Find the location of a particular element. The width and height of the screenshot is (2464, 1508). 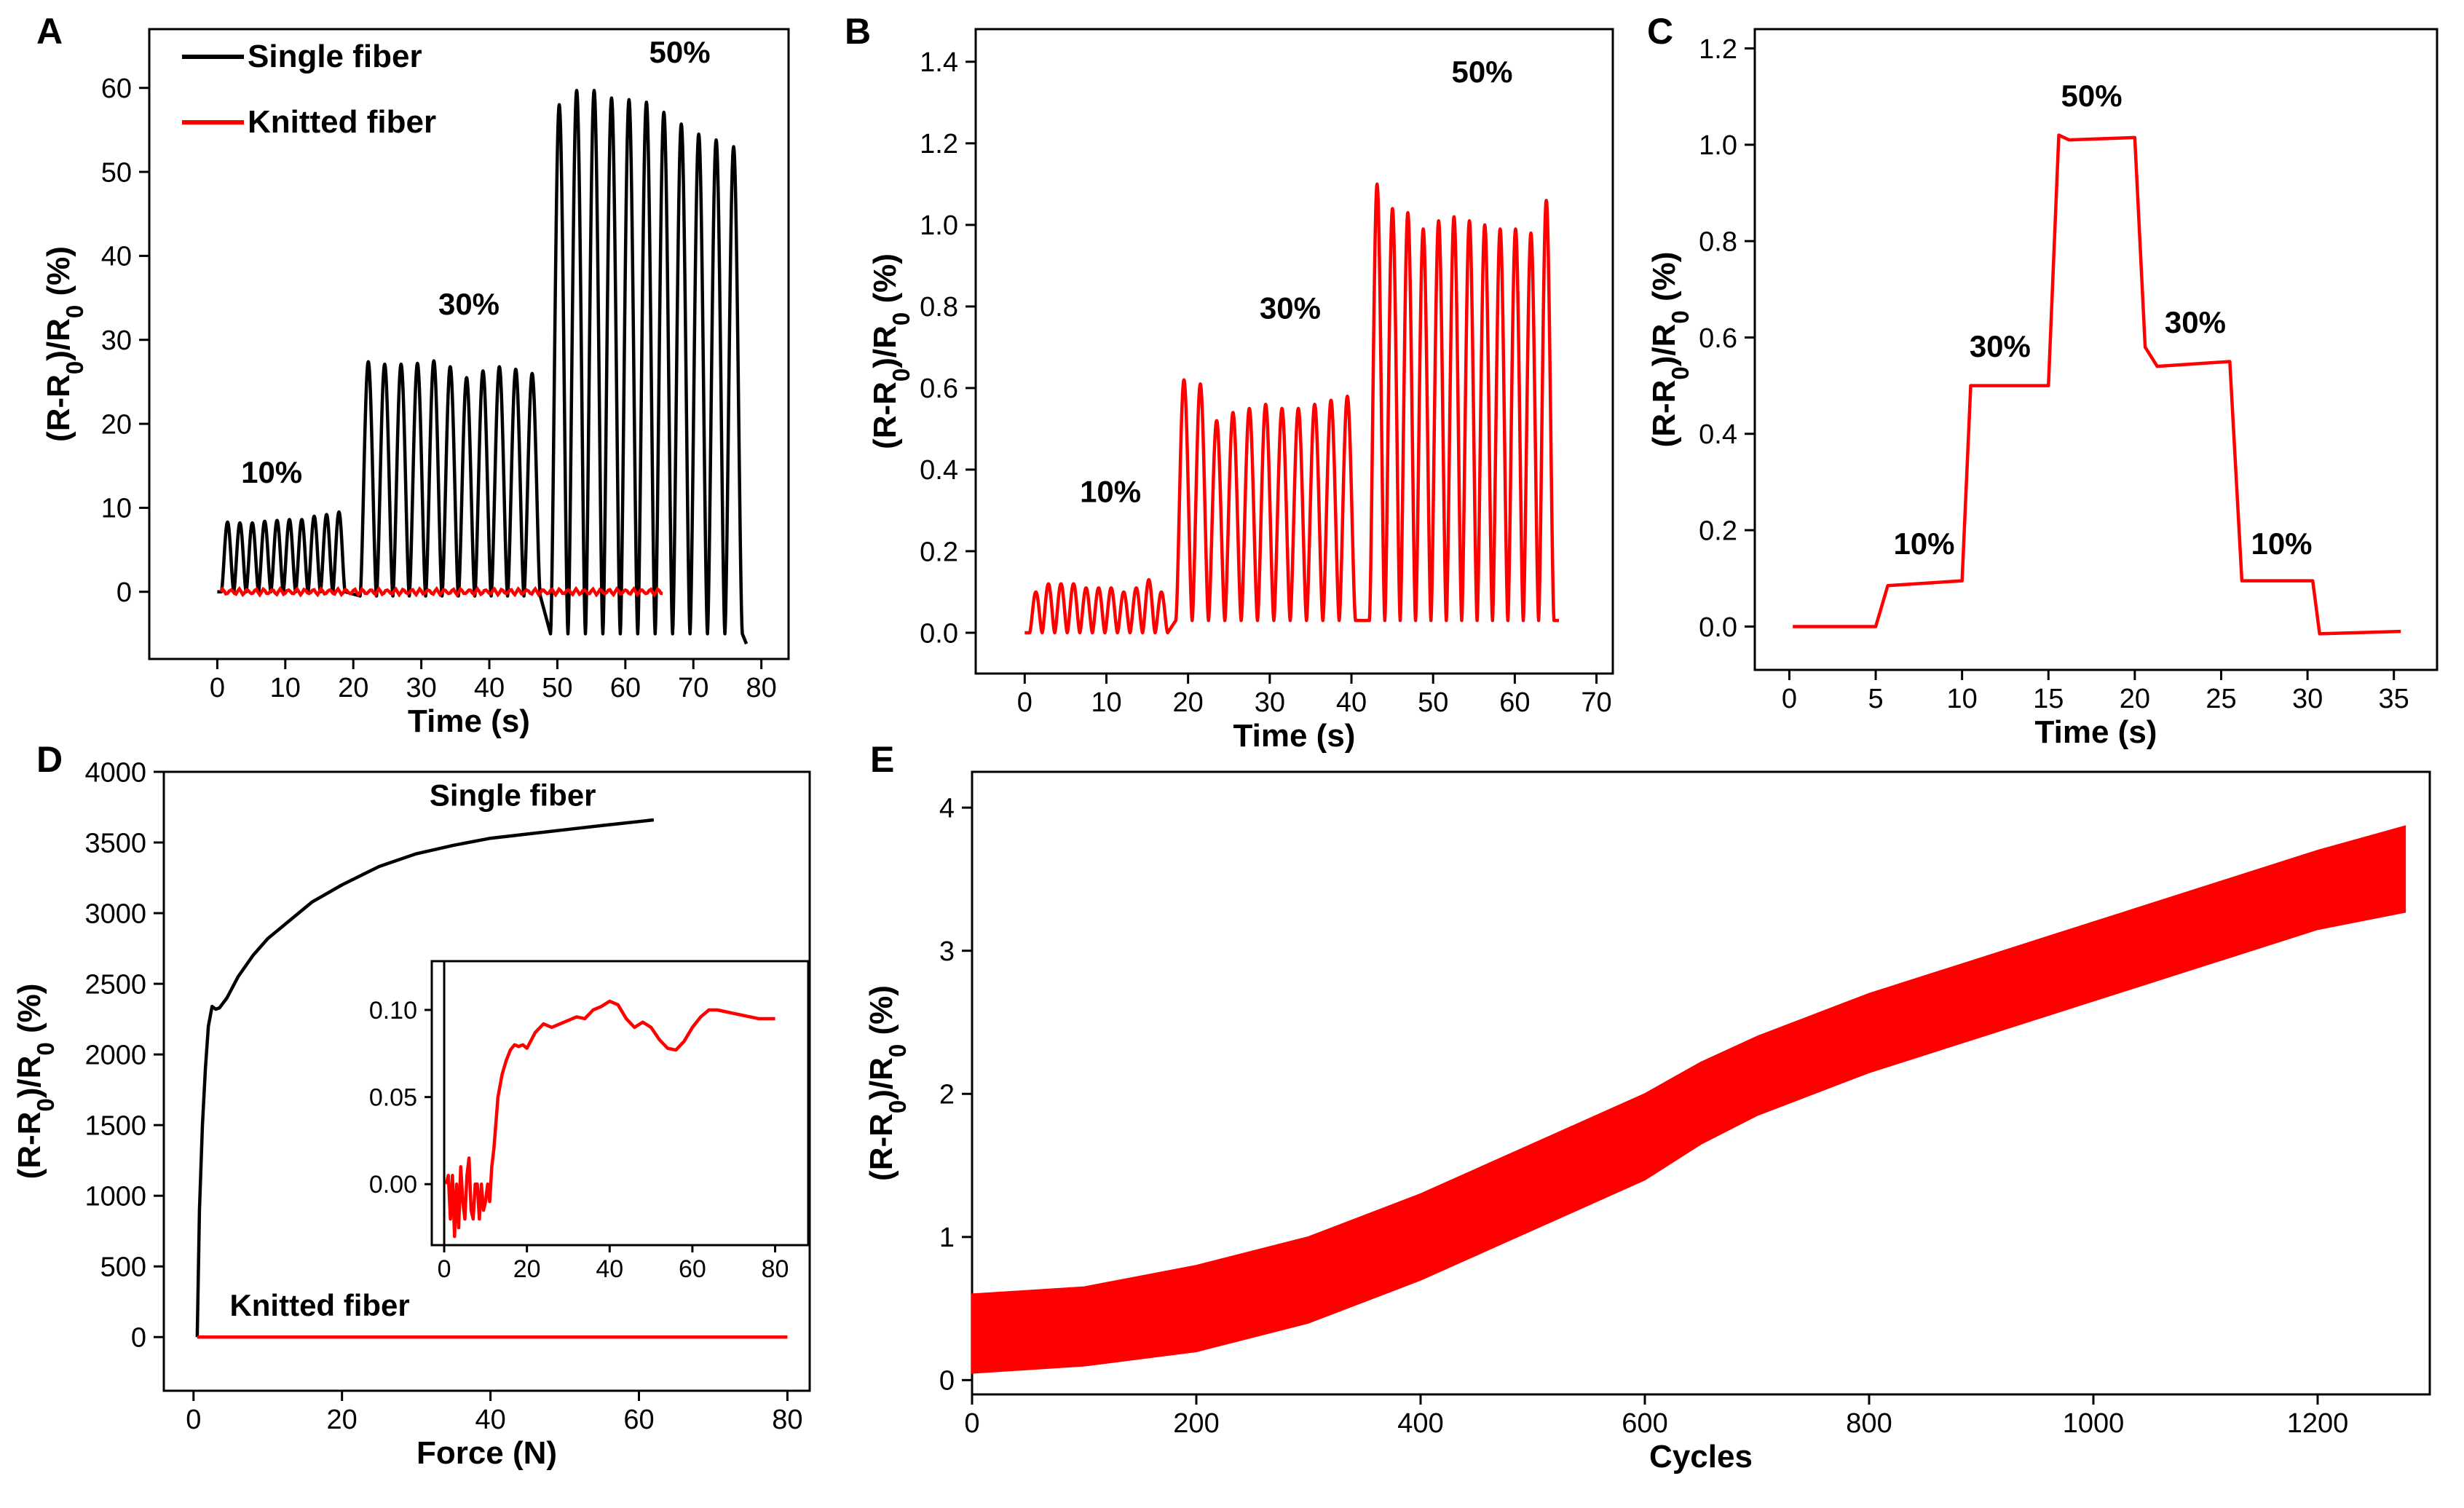

legend-label: Single fiber is located at coordinates (335, 57).